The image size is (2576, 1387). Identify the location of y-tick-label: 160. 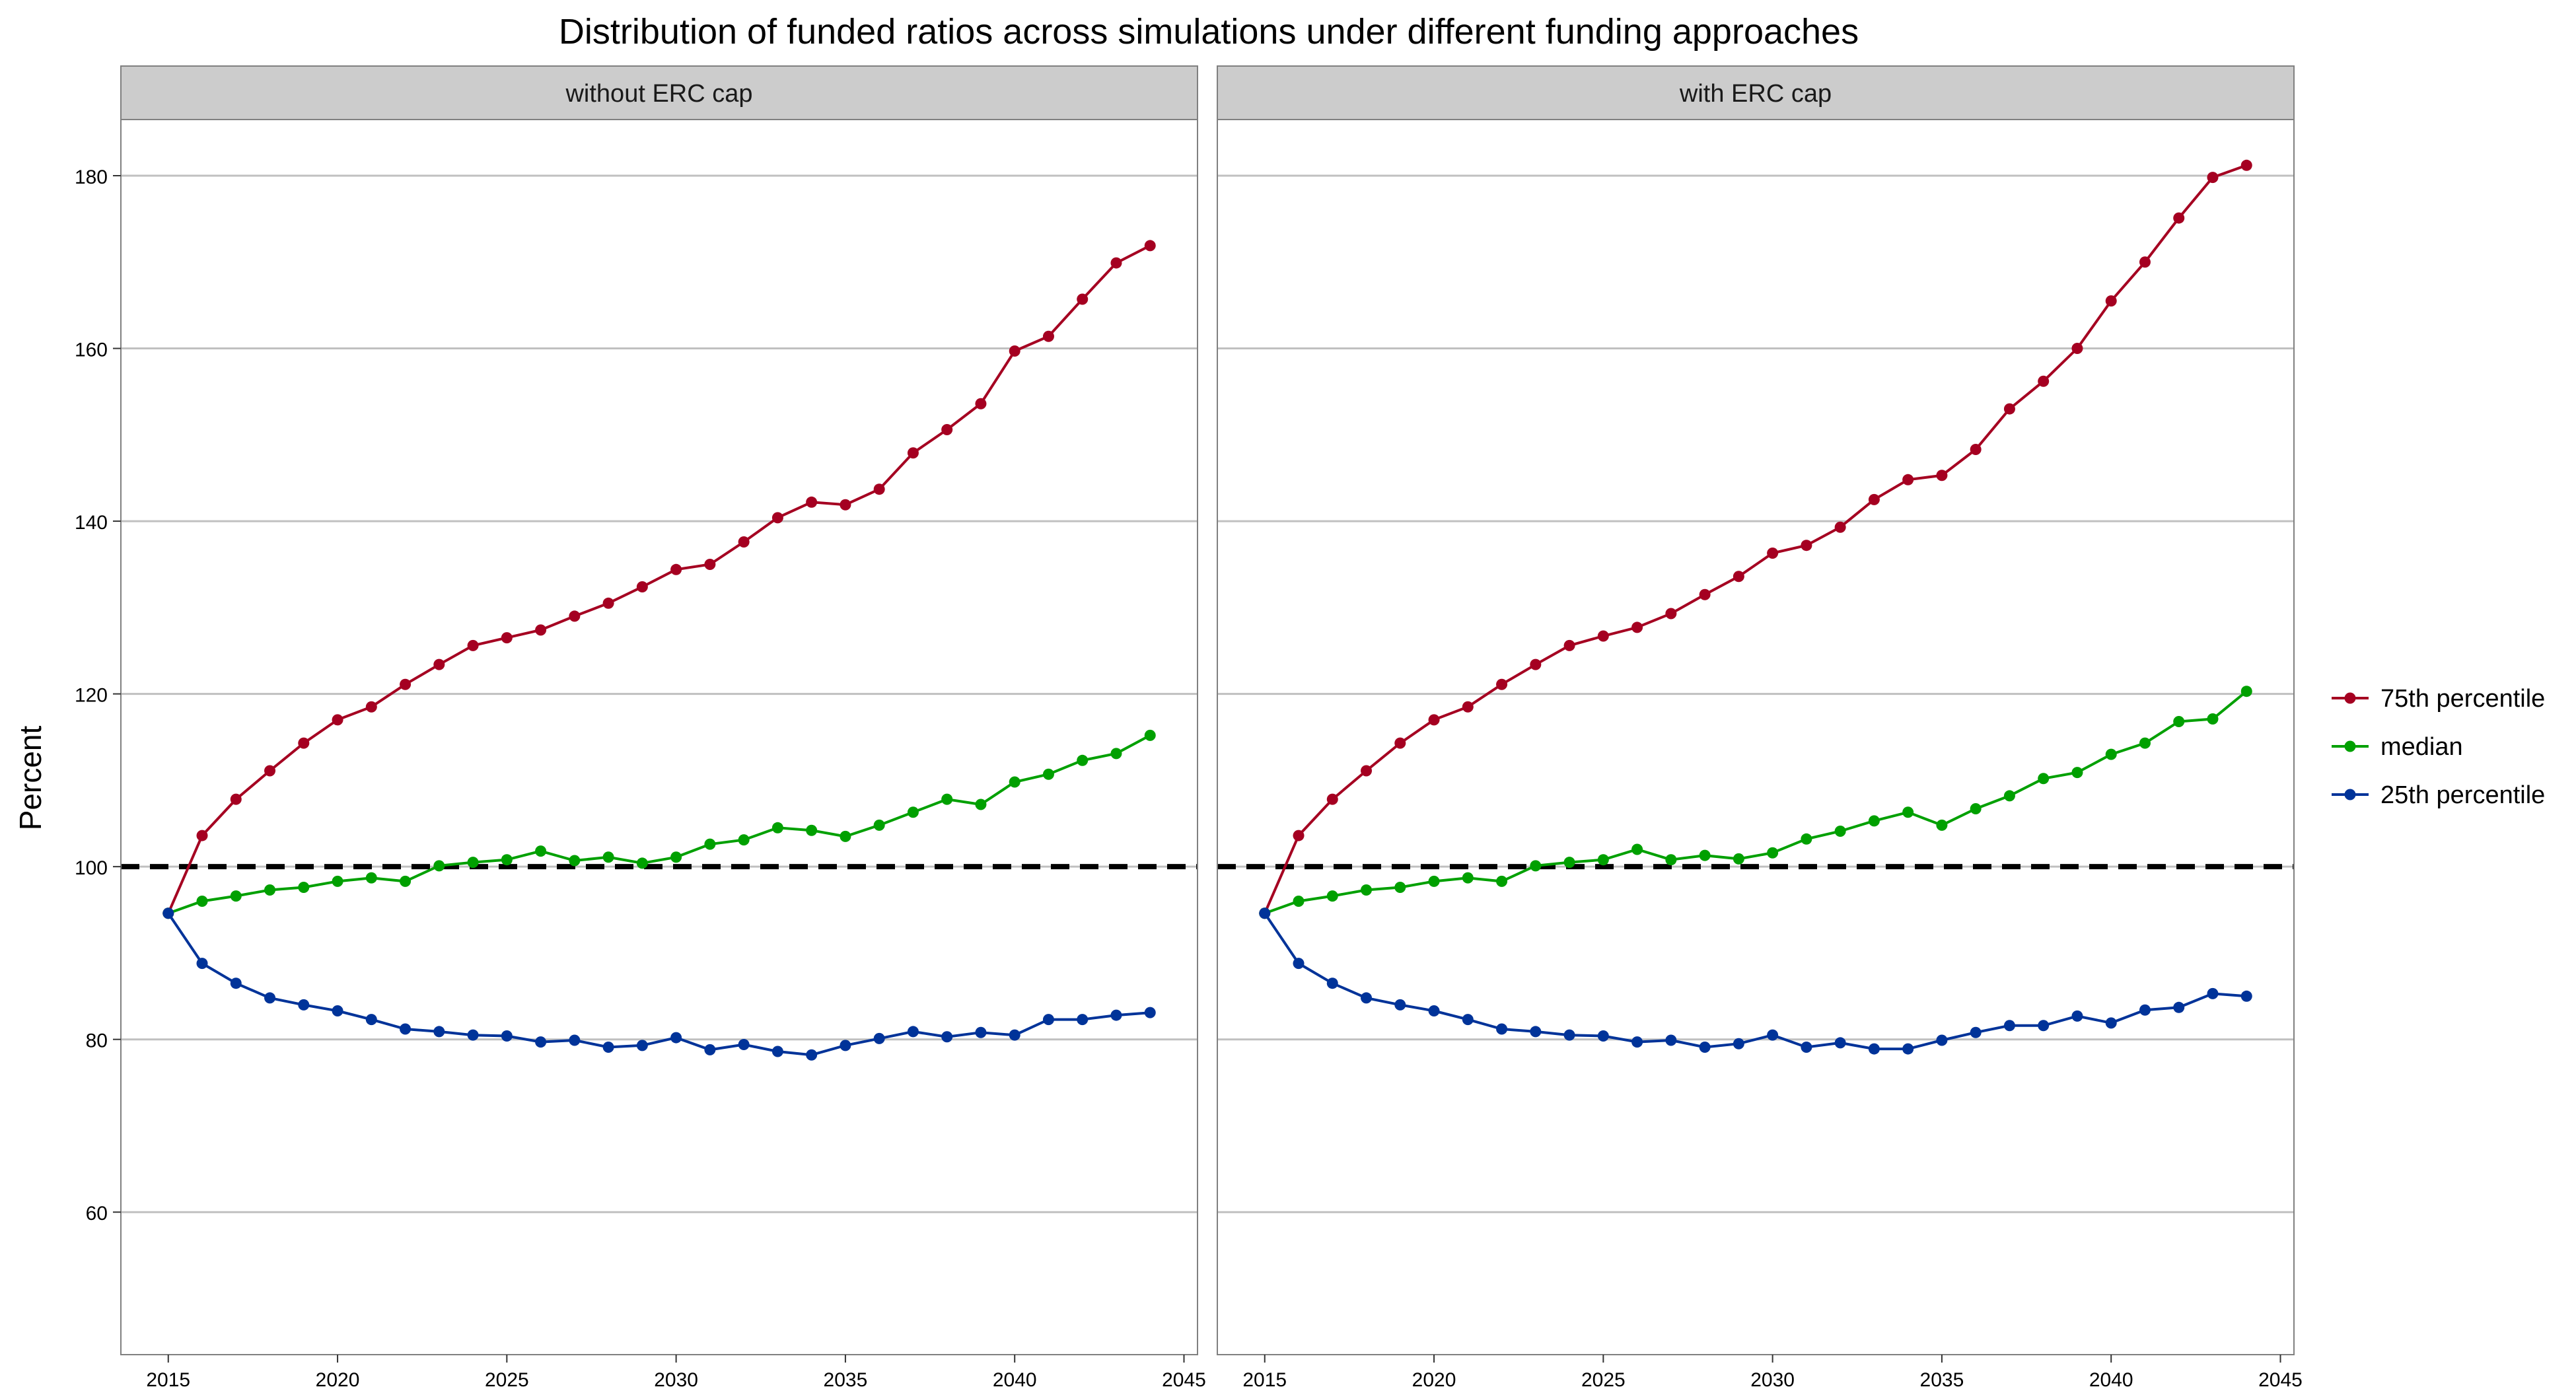
(92, 350).